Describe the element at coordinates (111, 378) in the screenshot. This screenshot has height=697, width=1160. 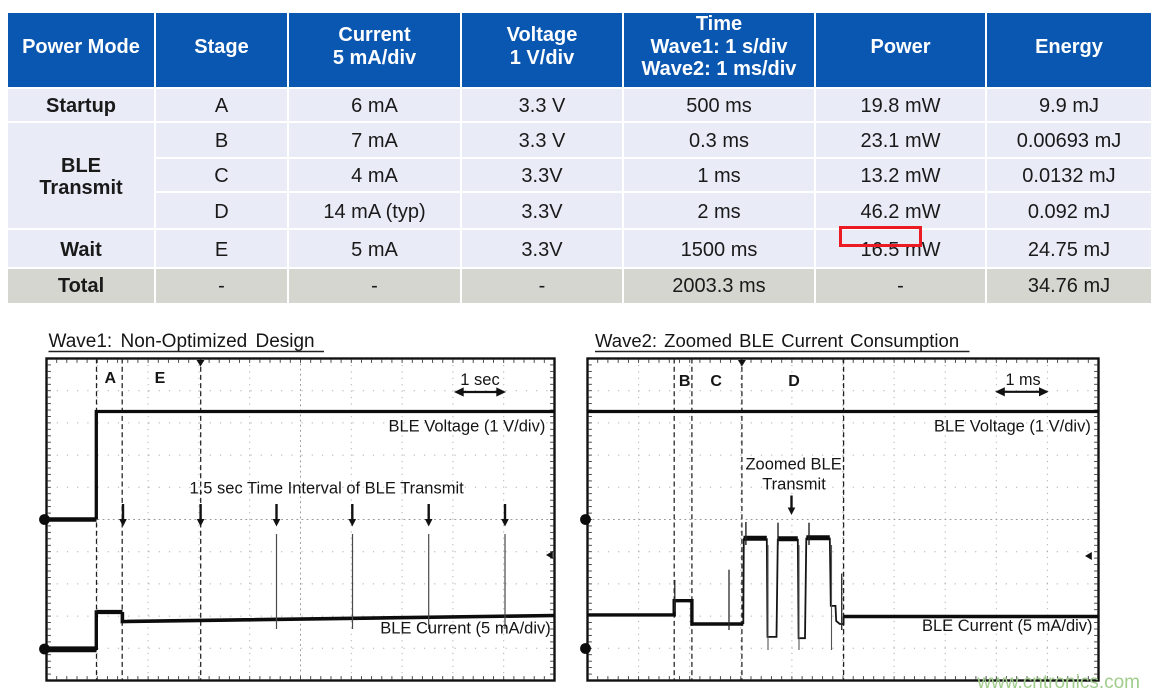
I see `svg-text: A` at that location.